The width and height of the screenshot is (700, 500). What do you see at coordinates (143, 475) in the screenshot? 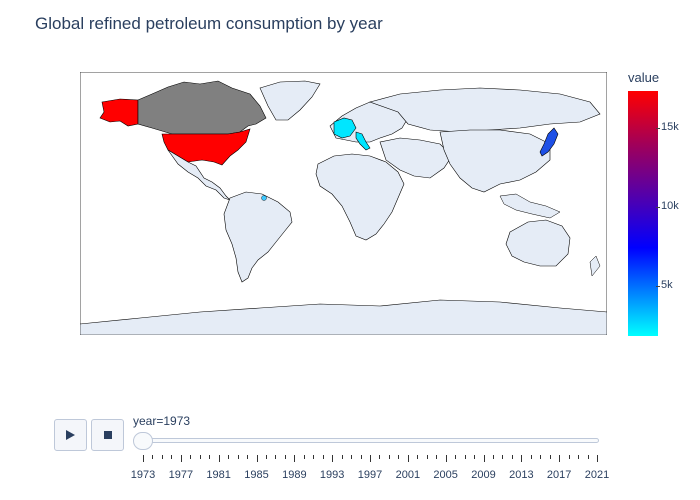
I see `slider-year-label: 1973` at bounding box center [143, 475].